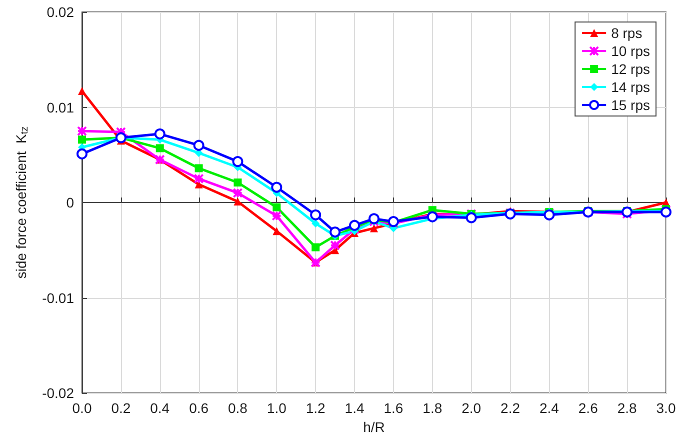  What do you see at coordinates (549, 408) in the screenshot?
I see `x-tick-label: 2.4` at bounding box center [549, 408].